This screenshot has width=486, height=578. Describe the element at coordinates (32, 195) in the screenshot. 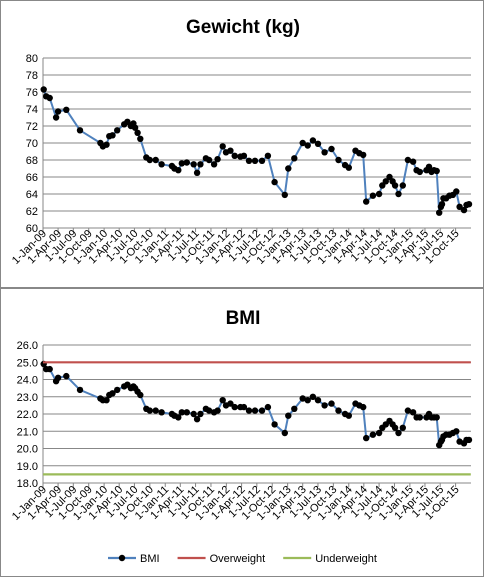

I see `y-tick-label: 64` at that location.